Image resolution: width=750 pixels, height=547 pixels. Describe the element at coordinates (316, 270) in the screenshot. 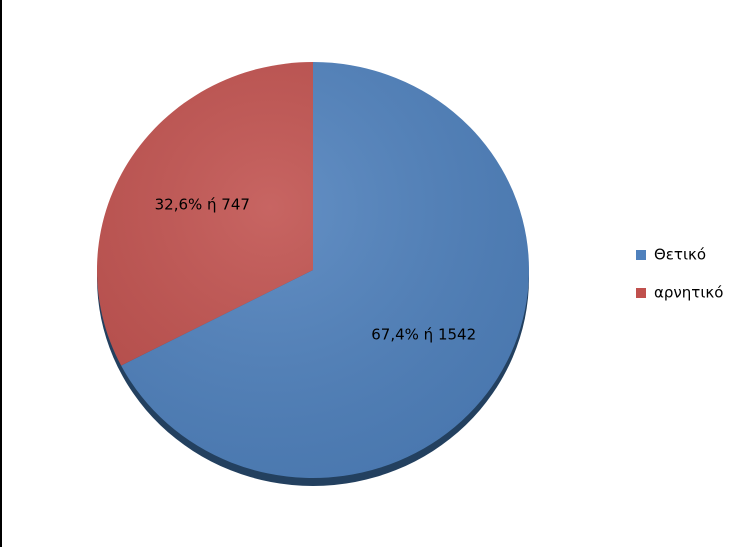

I see `labels: 67,4% ή 1542 32,6% ή 747` at that location.